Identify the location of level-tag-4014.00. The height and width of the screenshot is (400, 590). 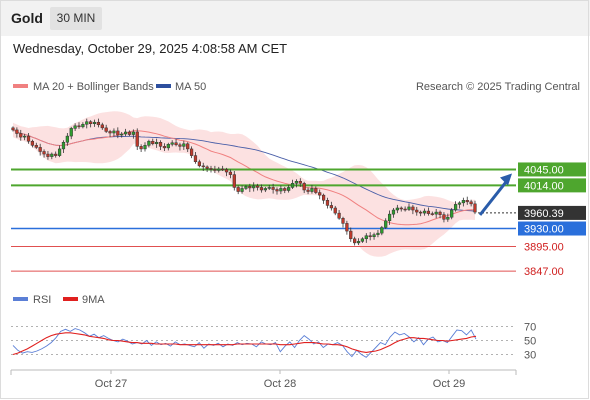
(552, 185).